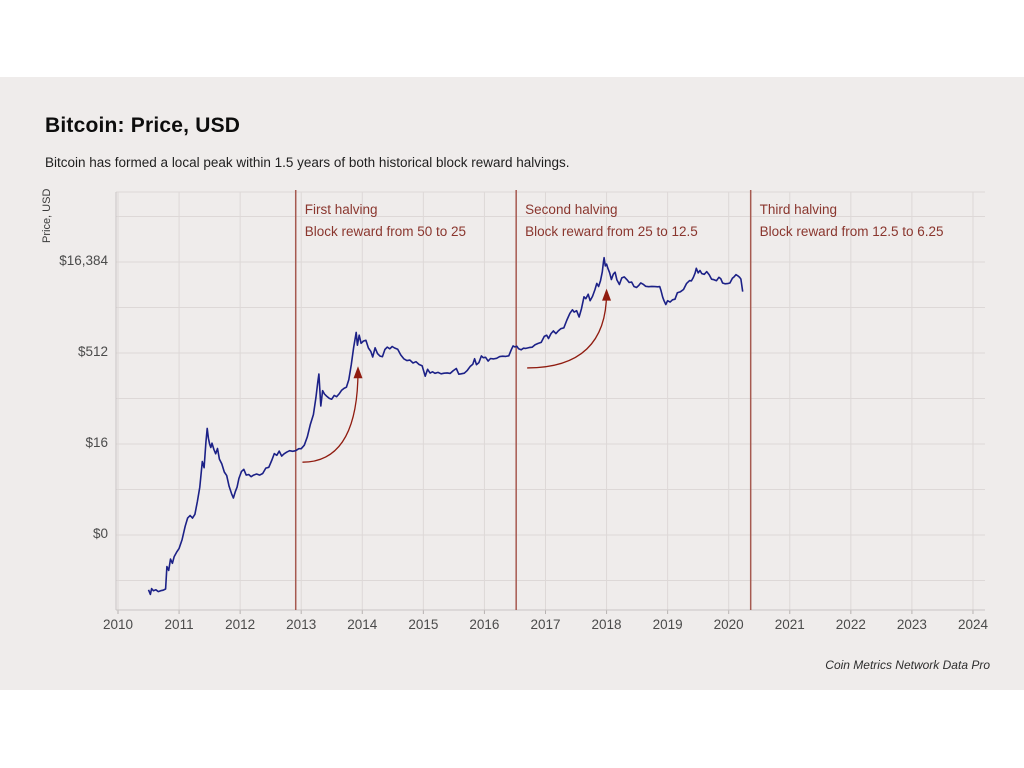  I want to click on source-credit: Coin Metrics Network Data Pro, so click(907, 665).